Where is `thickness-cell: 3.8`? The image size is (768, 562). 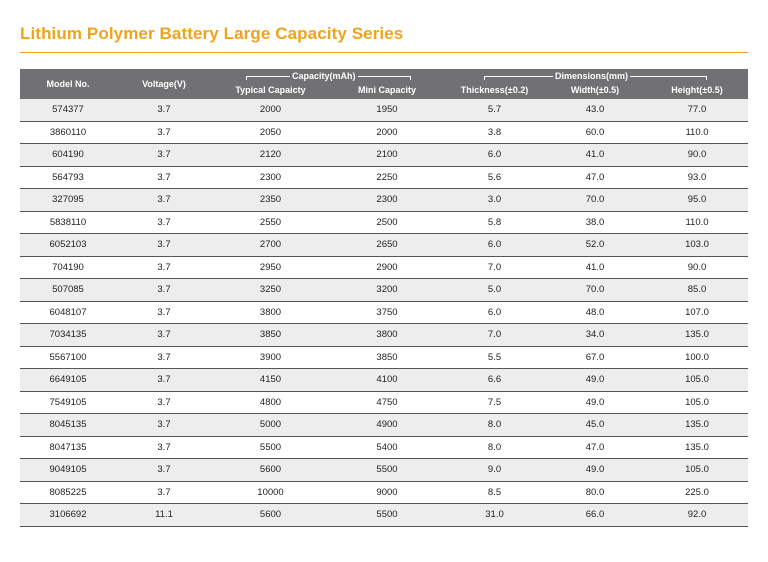
thickness-cell: 3.8 is located at coordinates (494, 132).